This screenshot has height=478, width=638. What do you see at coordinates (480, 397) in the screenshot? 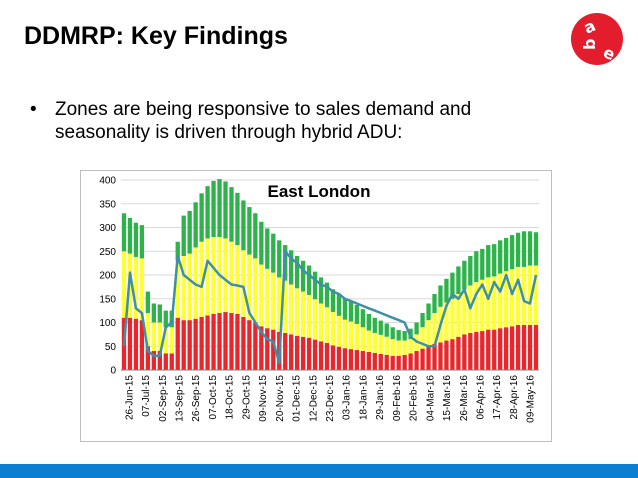
I see `x-tick-label: 06-Apr-16` at bounding box center [480, 397].